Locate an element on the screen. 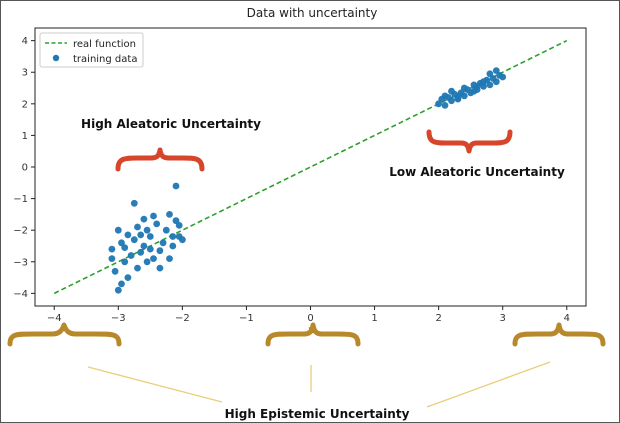  y-tick-label: −4 is located at coordinates (20, 294).